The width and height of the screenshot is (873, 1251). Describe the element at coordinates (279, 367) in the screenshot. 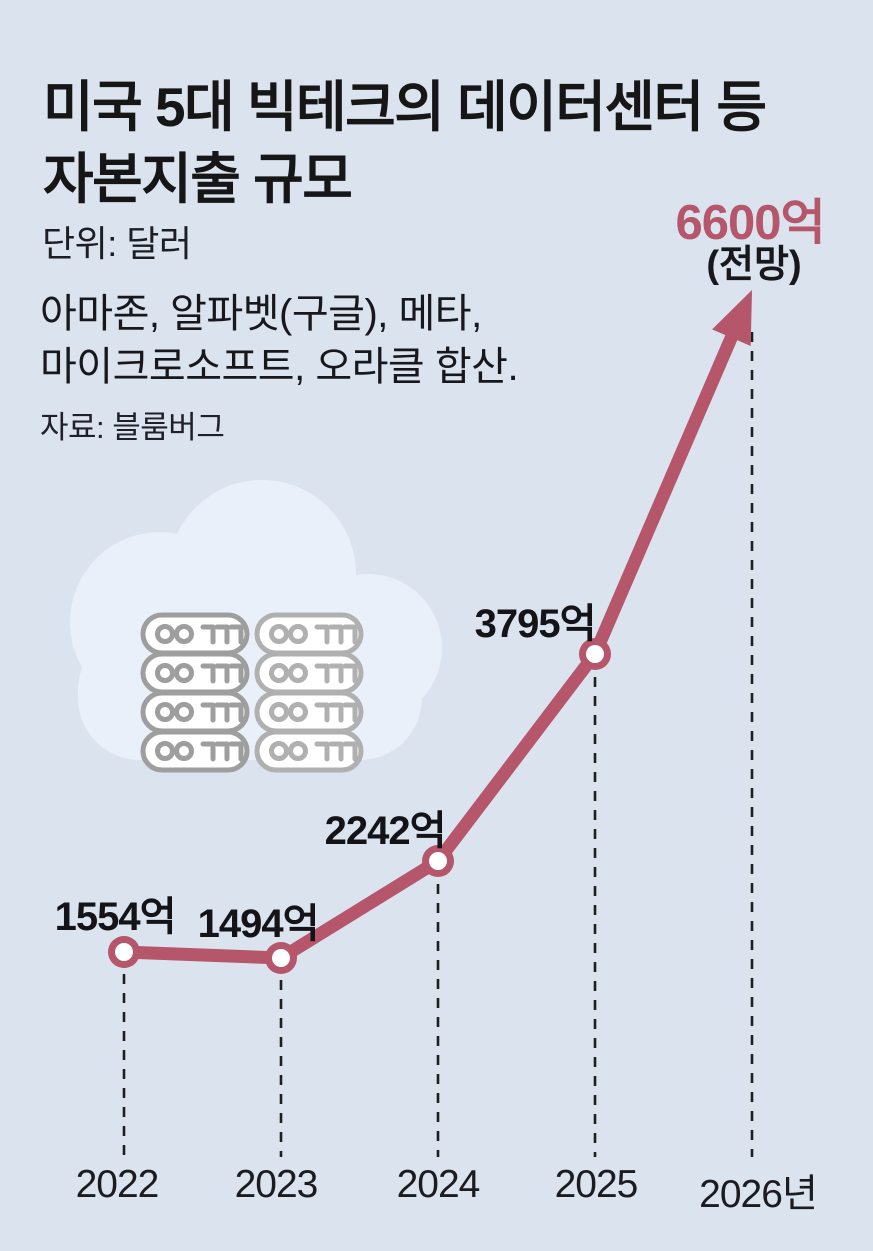

I see `description-line2: 마이크로소프트, 오라클 합산.` at that location.